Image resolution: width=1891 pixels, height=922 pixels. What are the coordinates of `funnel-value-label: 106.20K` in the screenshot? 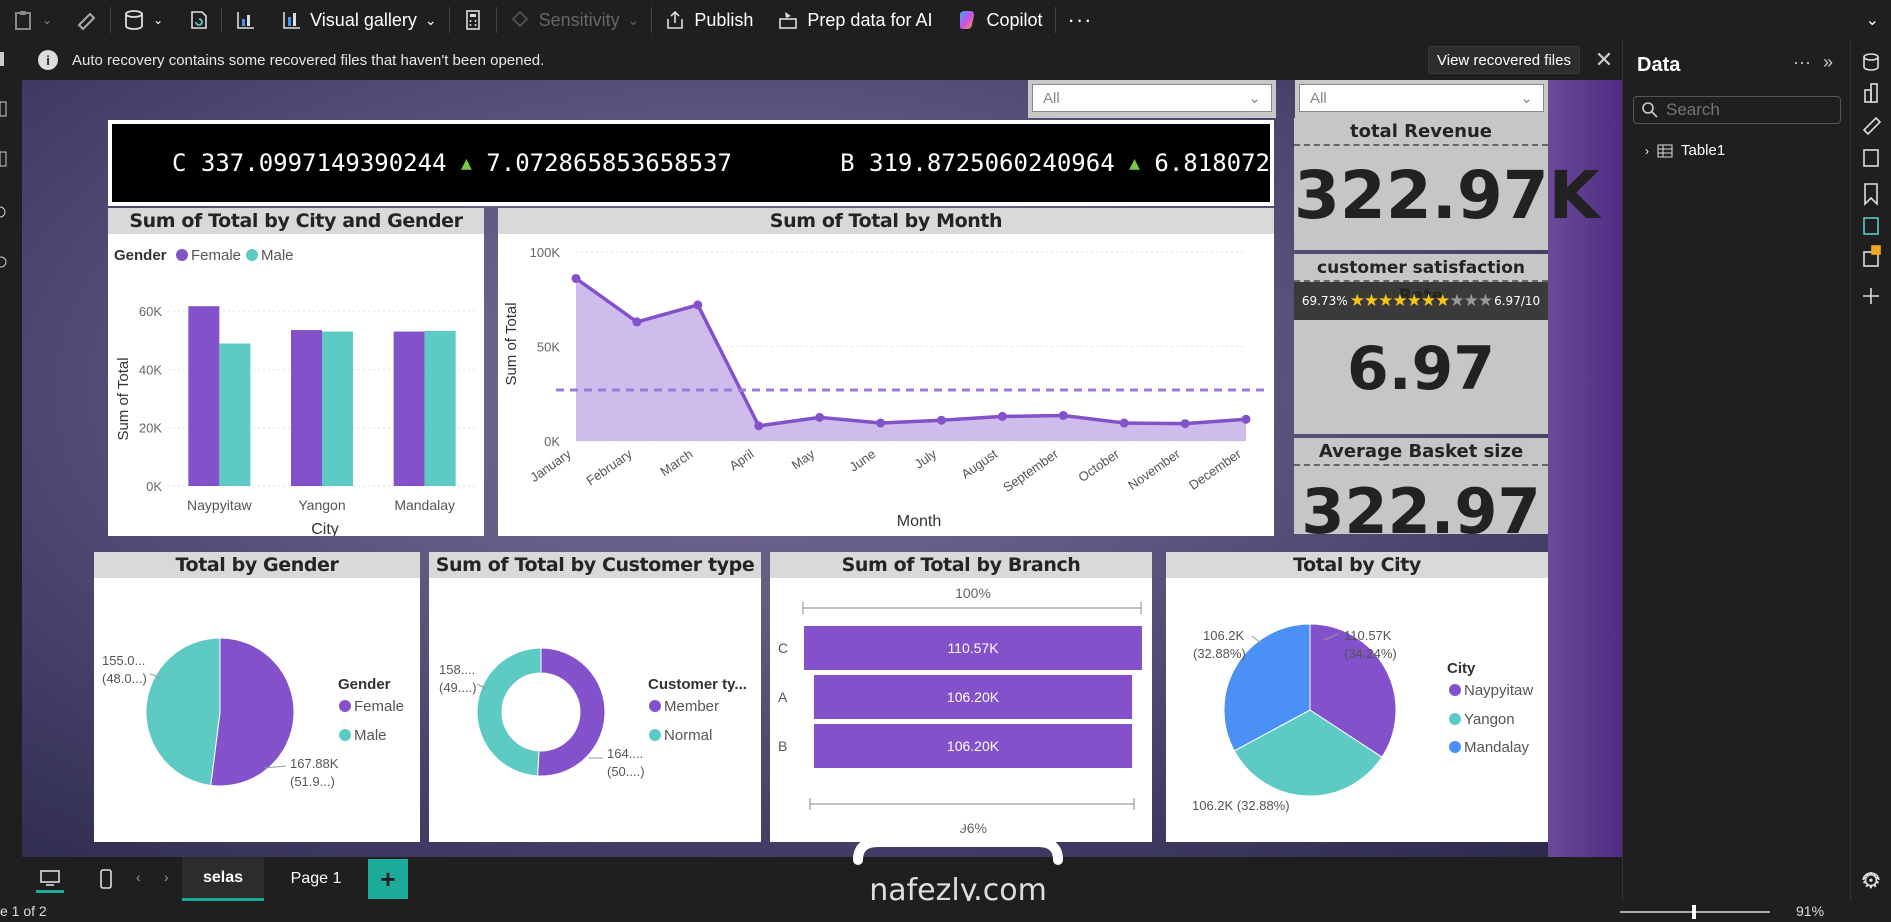 It's located at (973, 697).